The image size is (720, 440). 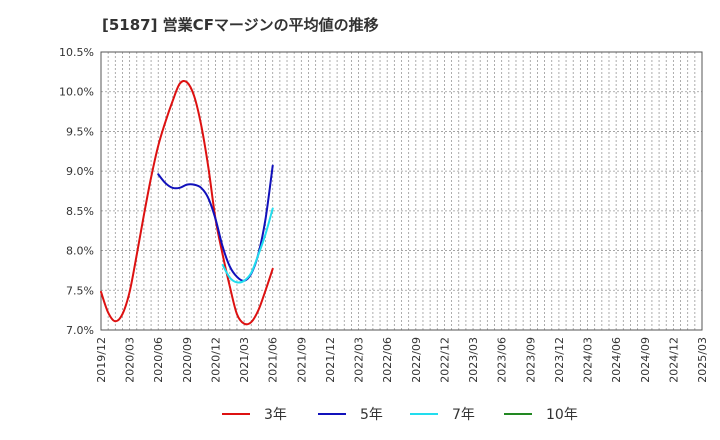 I want to click on x-tick-label: 2020/06, so click(x=158, y=360).